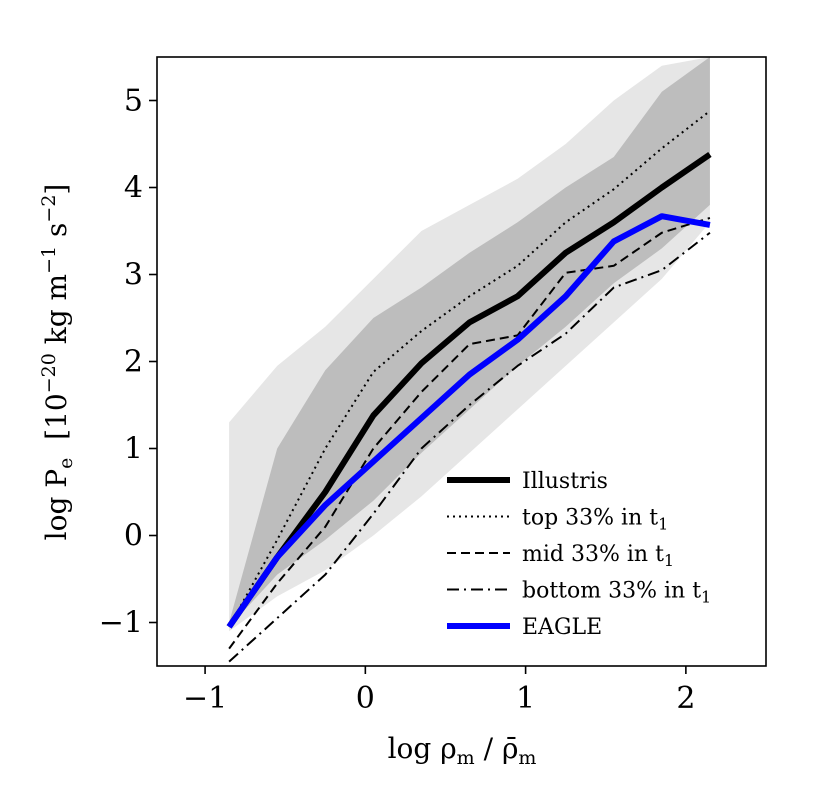 This screenshot has height=805, width=832. I want to click on legend-label: bottom 33% in t1, so click(616, 593).